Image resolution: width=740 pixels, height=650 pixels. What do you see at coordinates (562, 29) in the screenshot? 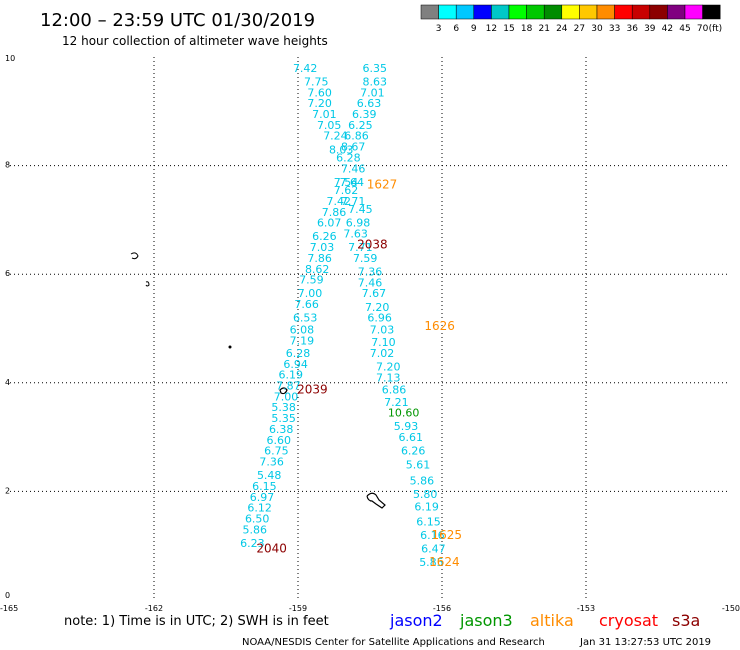
I see `colorbar-label: 24` at bounding box center [562, 29].